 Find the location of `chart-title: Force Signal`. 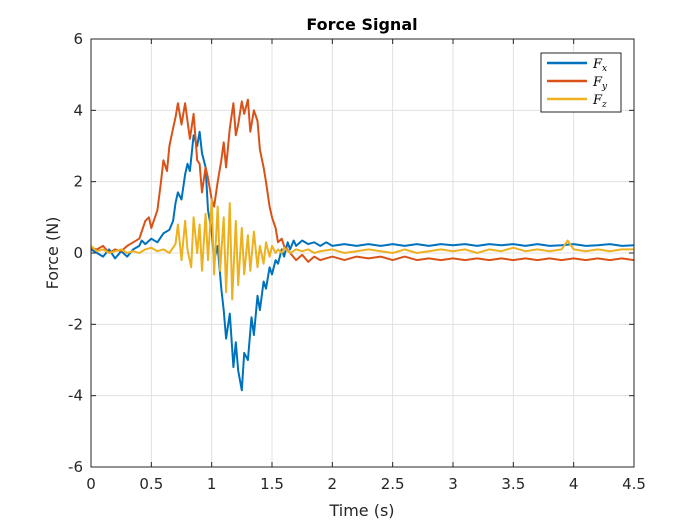

chart-title: Force Signal is located at coordinates (361, 24).